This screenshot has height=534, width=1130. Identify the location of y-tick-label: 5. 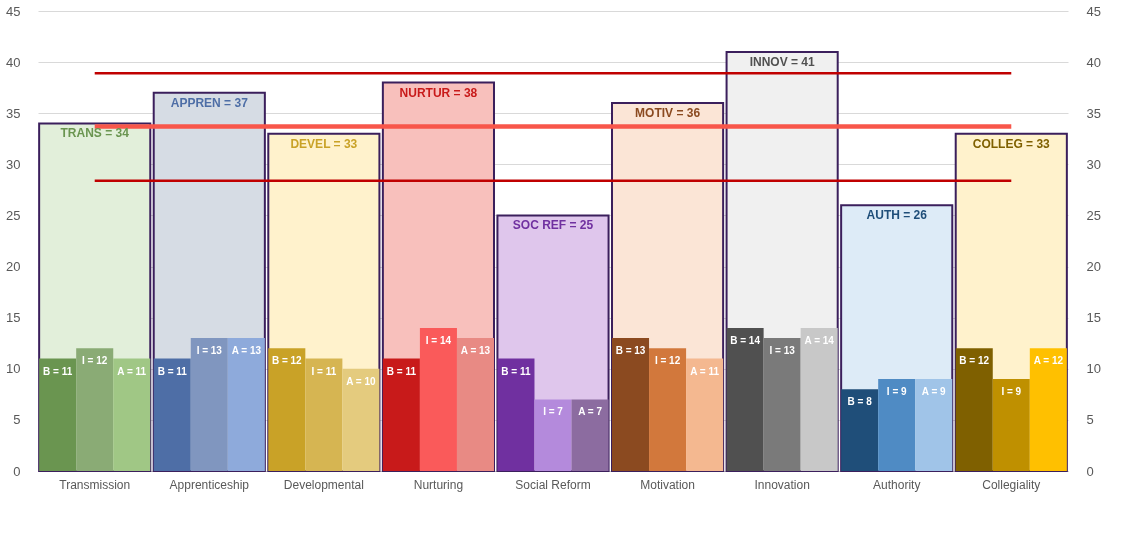
(17, 420).